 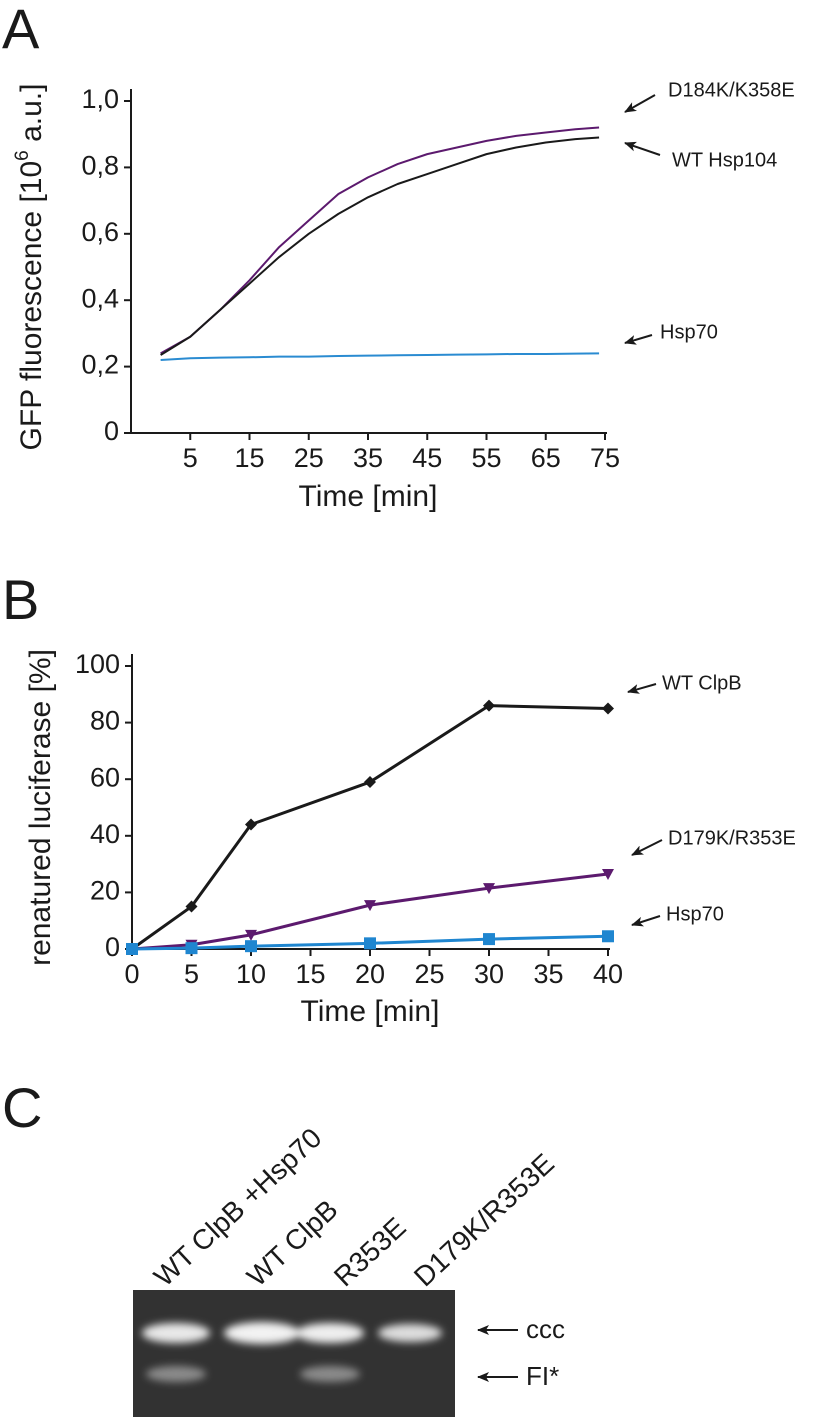 What do you see at coordinates (238, 1207) in the screenshot?
I see `lane-label: WT ClpB +Hsp70` at bounding box center [238, 1207].